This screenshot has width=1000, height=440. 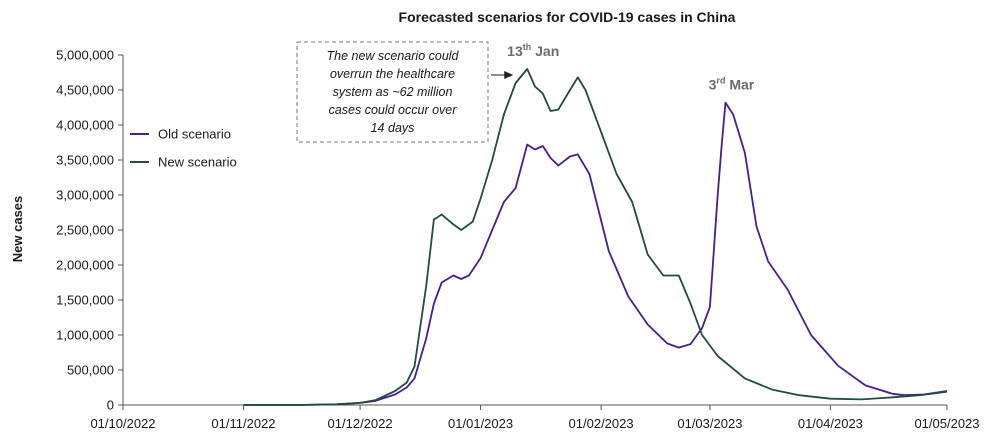 I want to click on y-tick-label: 4,500,000, so click(x=85, y=90).